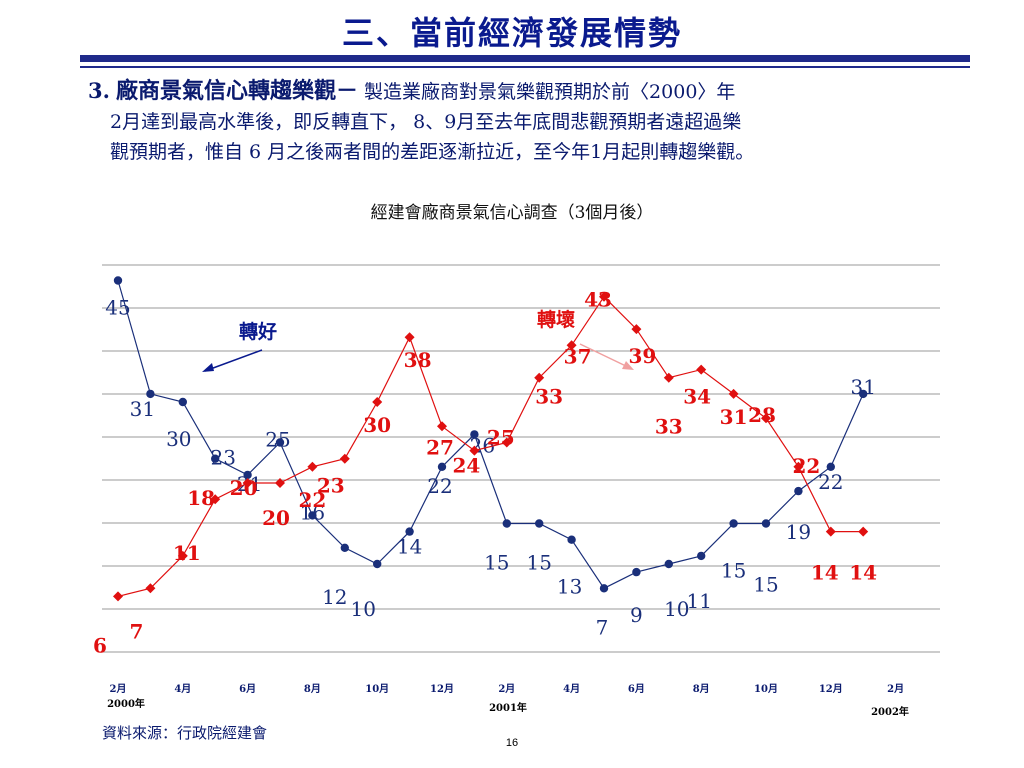 The height and width of the screenshot is (768, 1024). Describe the element at coordinates (208, 367) in the screenshot. I see `annotation-arrowhead-improve` at that location.